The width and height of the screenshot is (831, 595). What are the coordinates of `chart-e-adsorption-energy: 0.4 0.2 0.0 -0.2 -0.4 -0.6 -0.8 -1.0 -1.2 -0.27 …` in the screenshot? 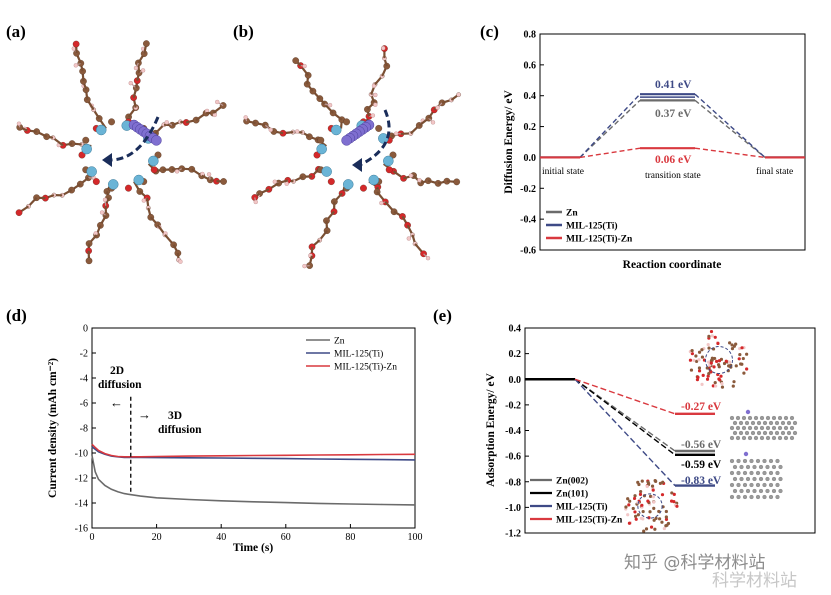 It's located at (650, 432).